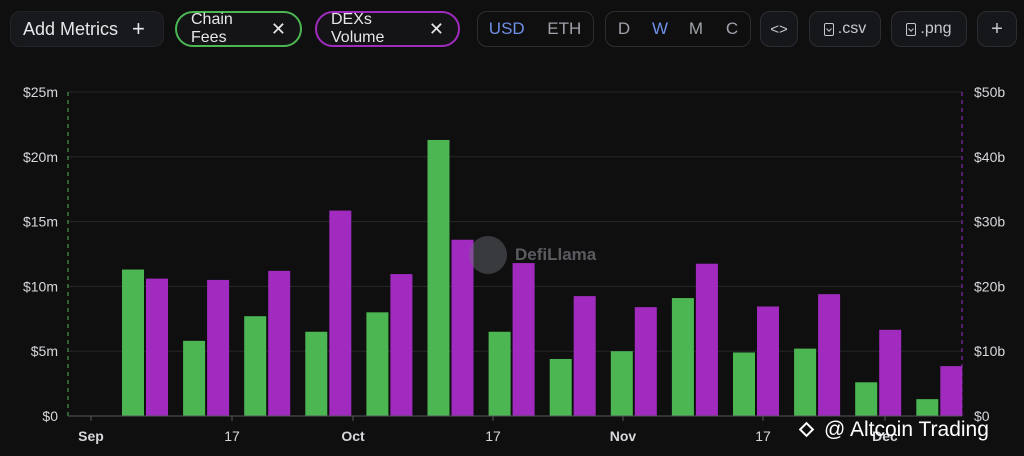 This screenshot has width=1024, height=456. What do you see at coordinates (564, 28) in the screenshot?
I see `currency-eth: ETH` at bounding box center [564, 28].